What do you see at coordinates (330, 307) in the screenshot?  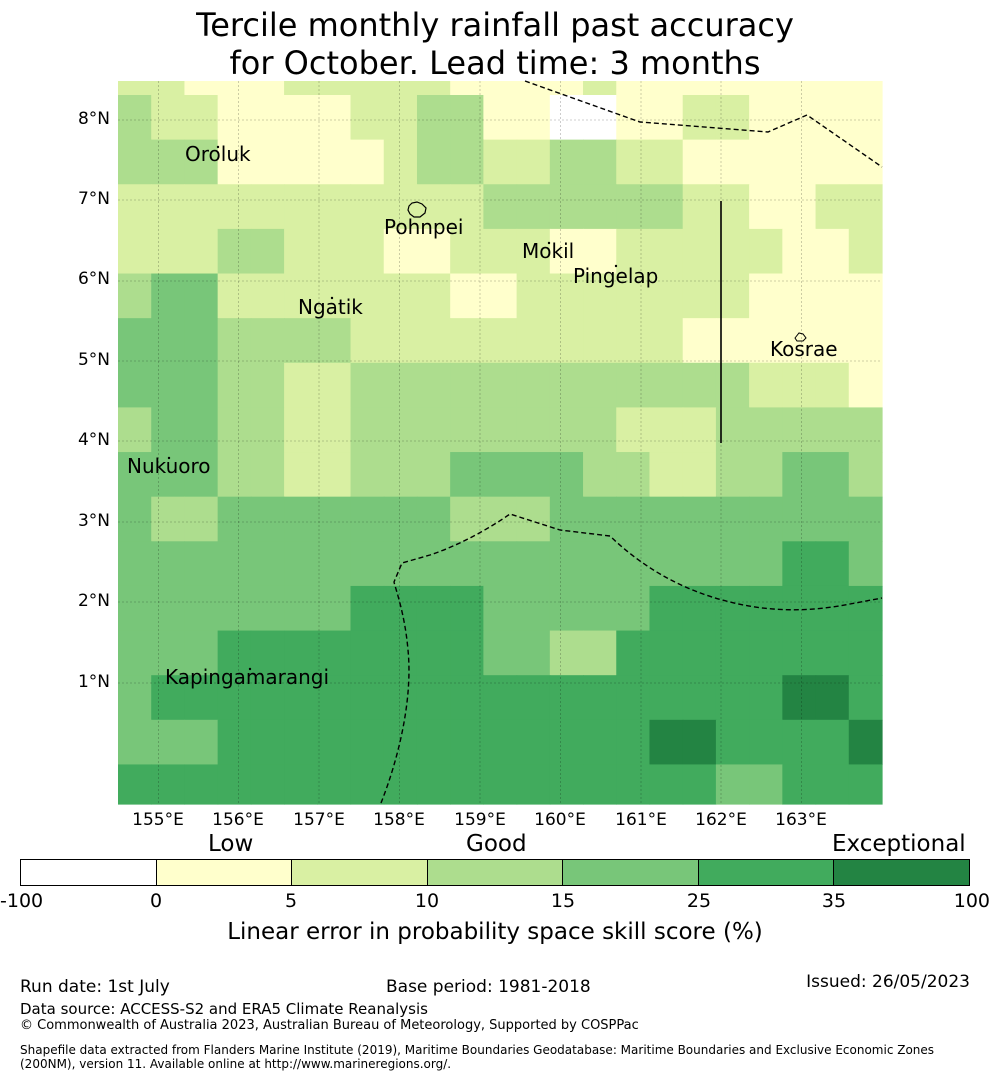 I see `place-label-ngatik: Ngatik` at bounding box center [330, 307].